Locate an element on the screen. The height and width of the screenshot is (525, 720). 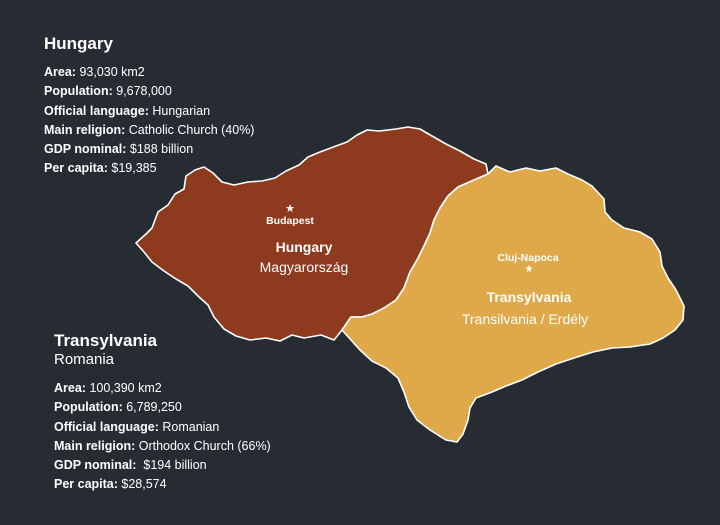
hungary-title: Hungary is located at coordinates (78, 43).